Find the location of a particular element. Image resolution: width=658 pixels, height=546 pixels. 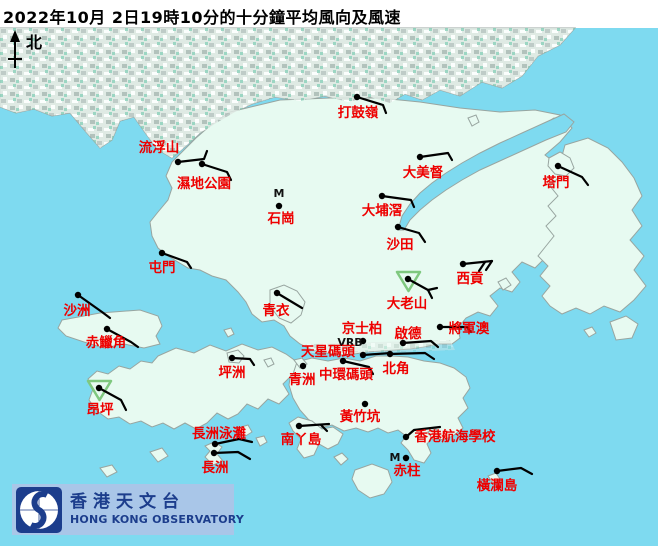

station-green-island: 青洲 is located at coordinates (302, 375).